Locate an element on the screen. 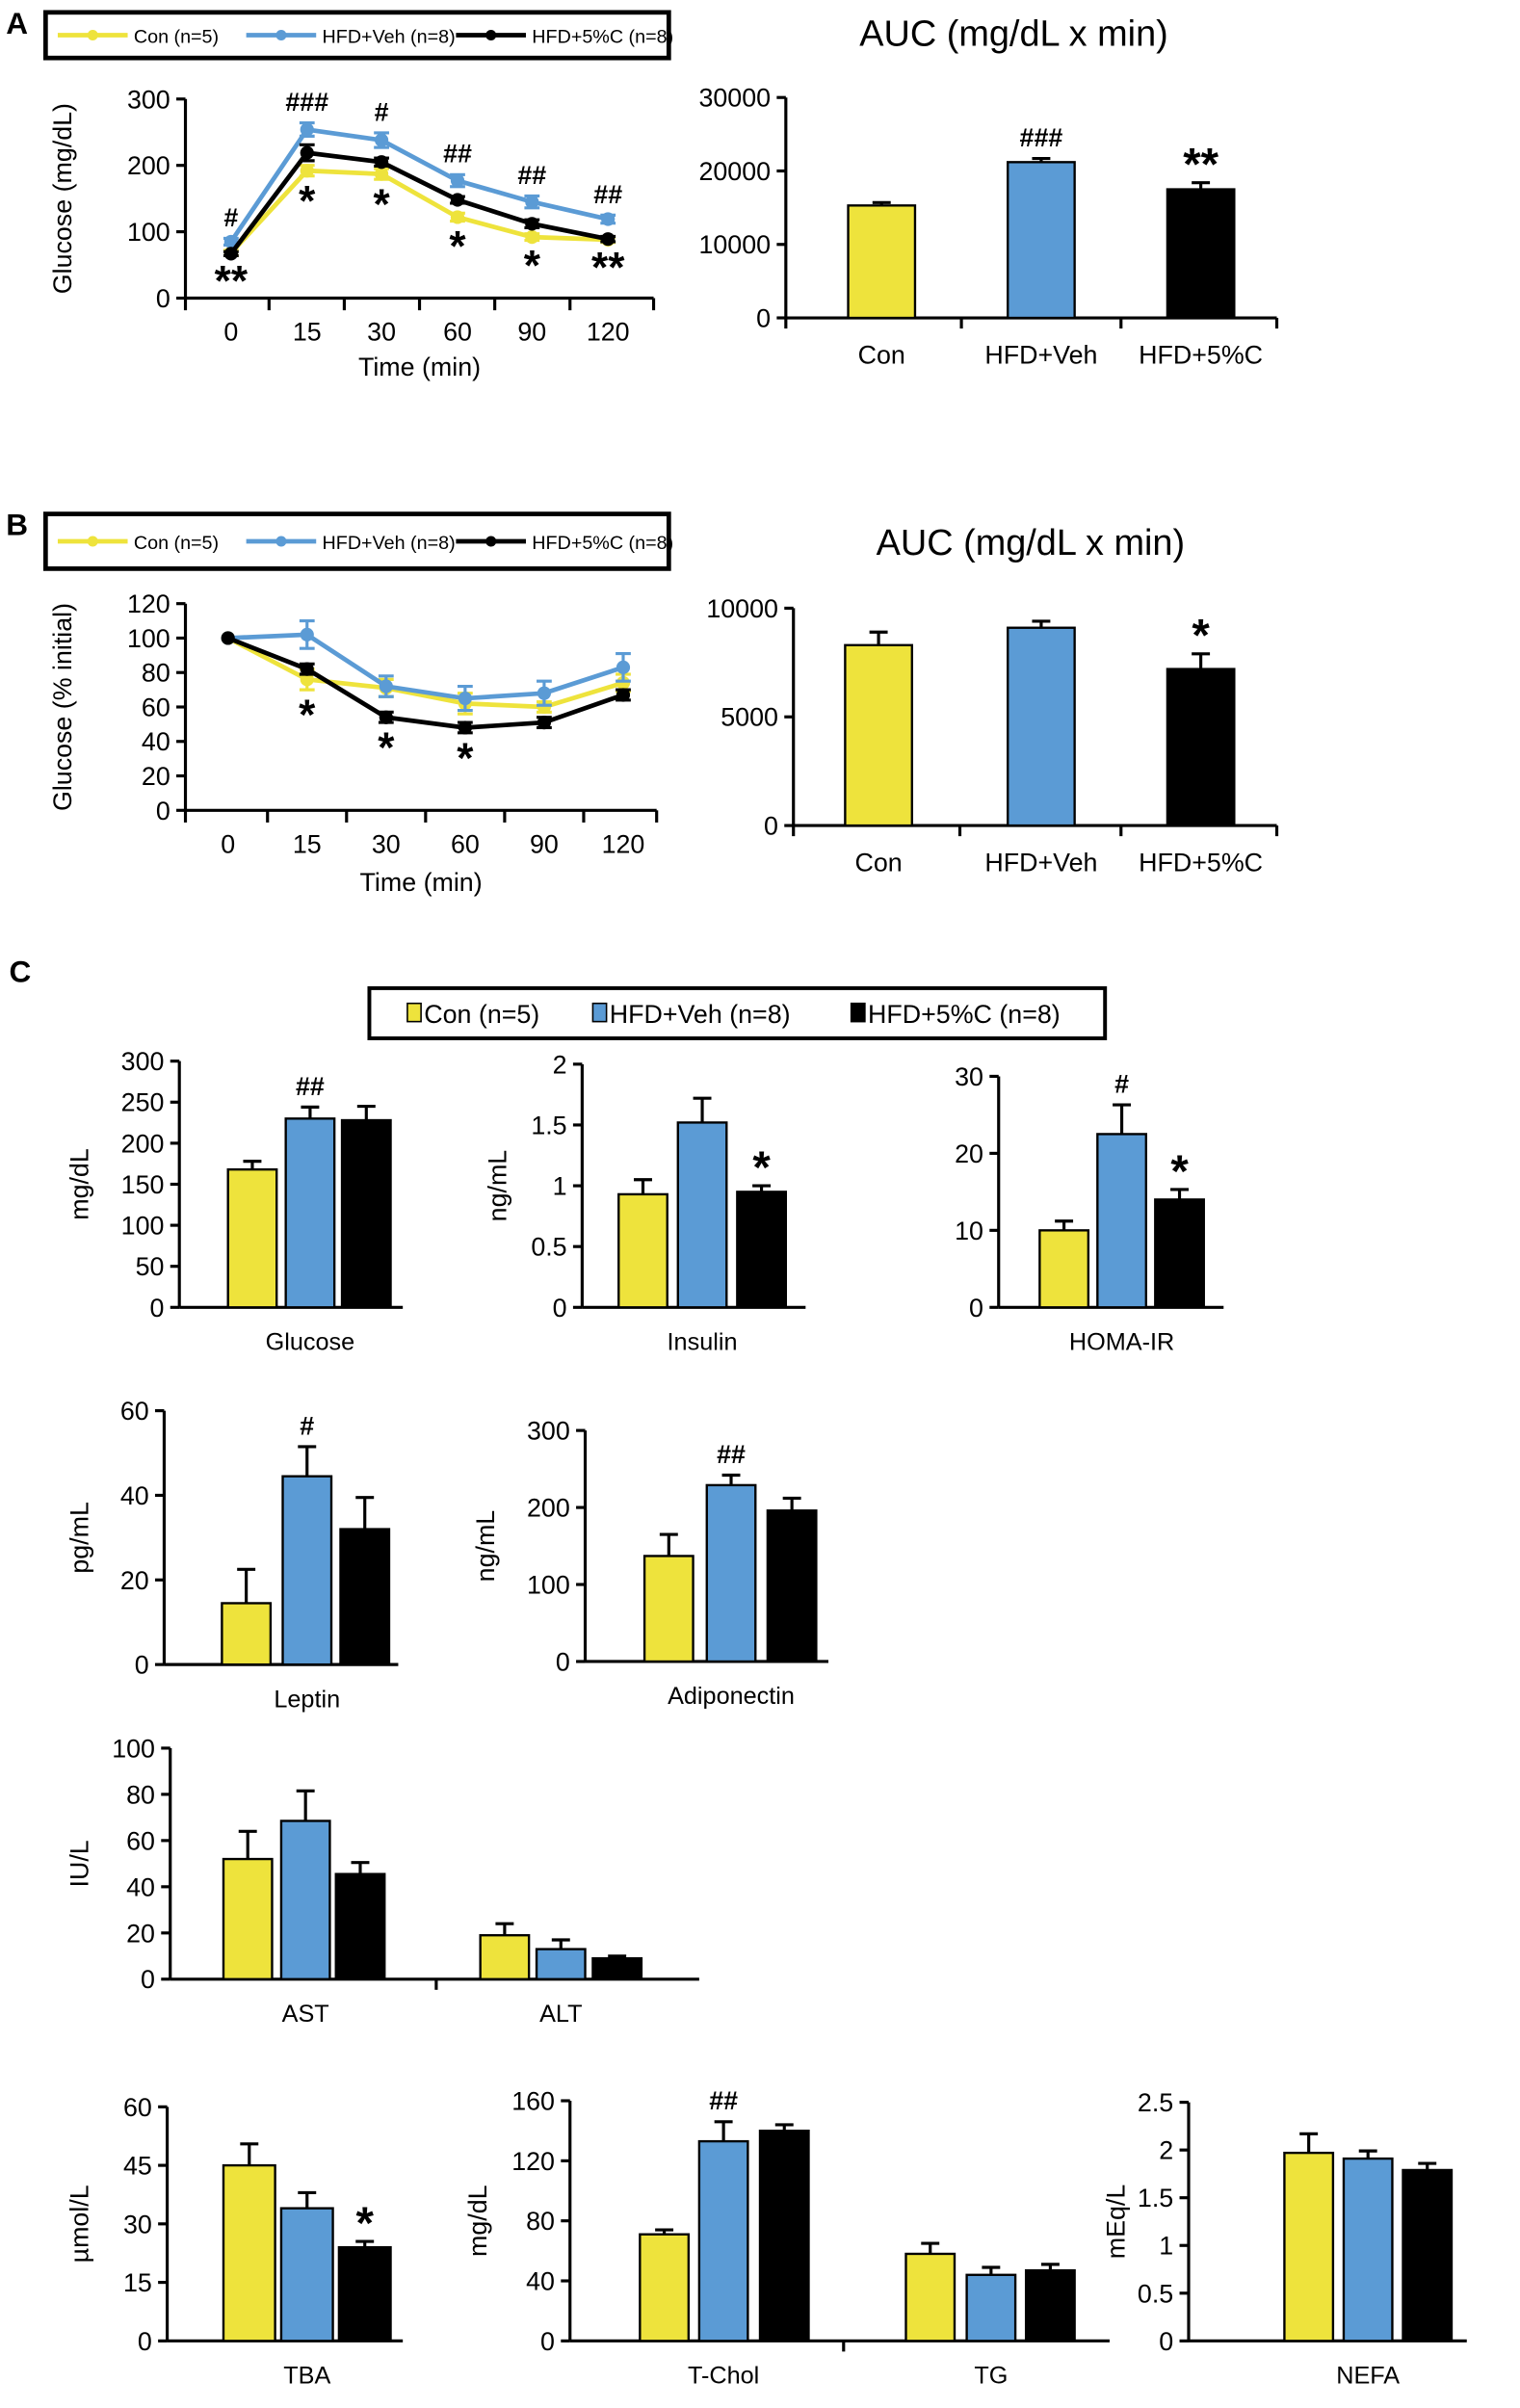 The height and width of the screenshot is (2408, 1520). legend-B: Con (n=5) HFD+Veh (n=8) HFD+5%C (n=8) is located at coordinates (357, 541).